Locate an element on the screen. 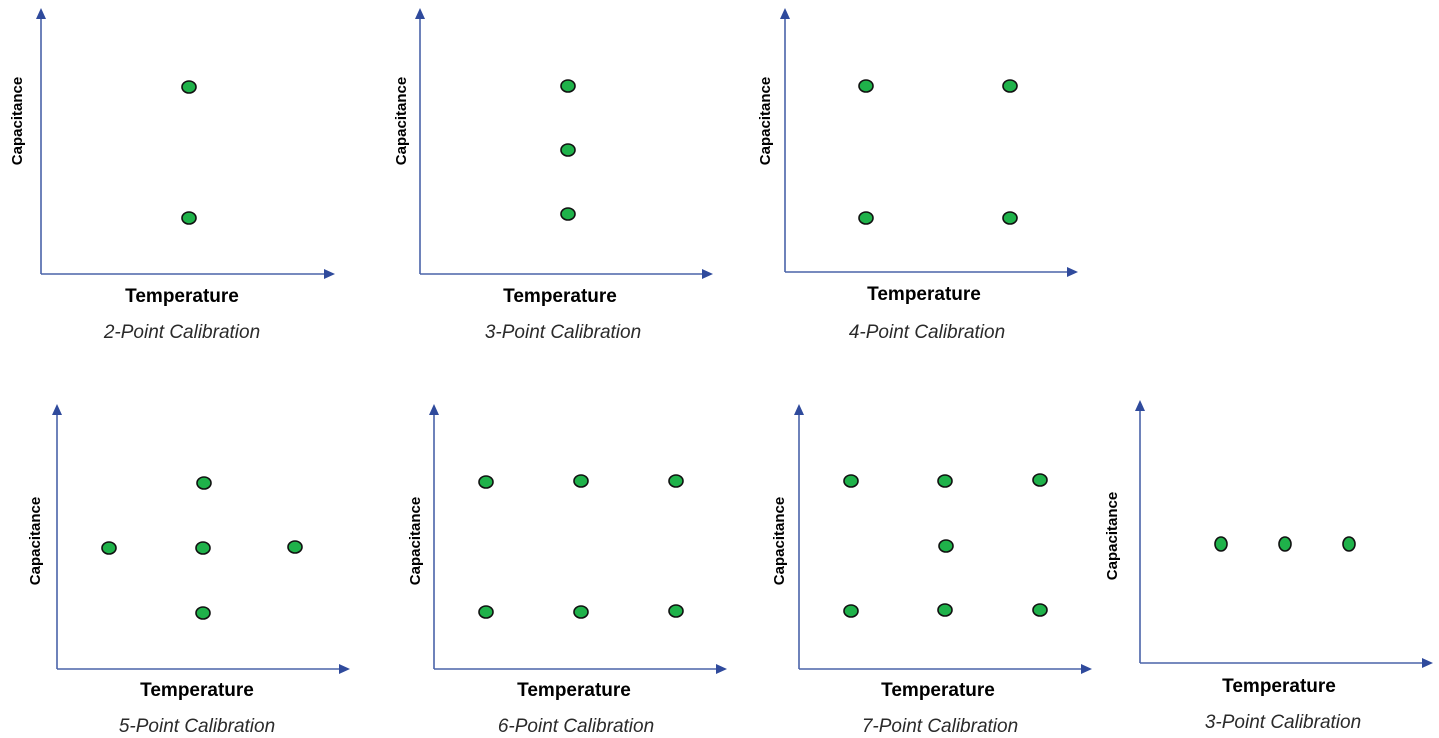 This screenshot has height=738, width=1439. panel-caption: 5-Point Calibration is located at coordinates (197, 726).